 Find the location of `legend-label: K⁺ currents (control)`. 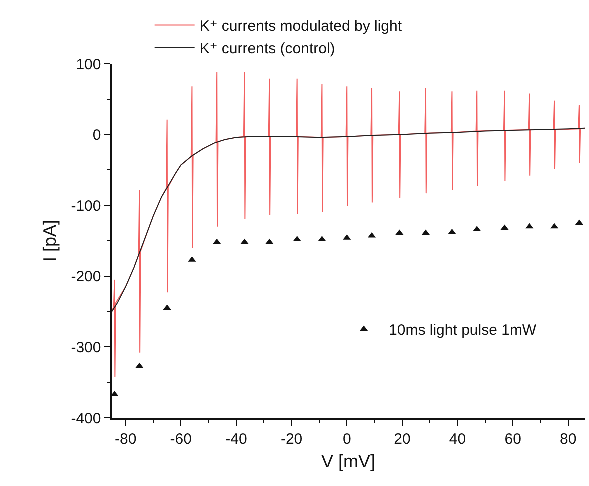

legend-label: K⁺ currents (control) is located at coordinates (268, 49).